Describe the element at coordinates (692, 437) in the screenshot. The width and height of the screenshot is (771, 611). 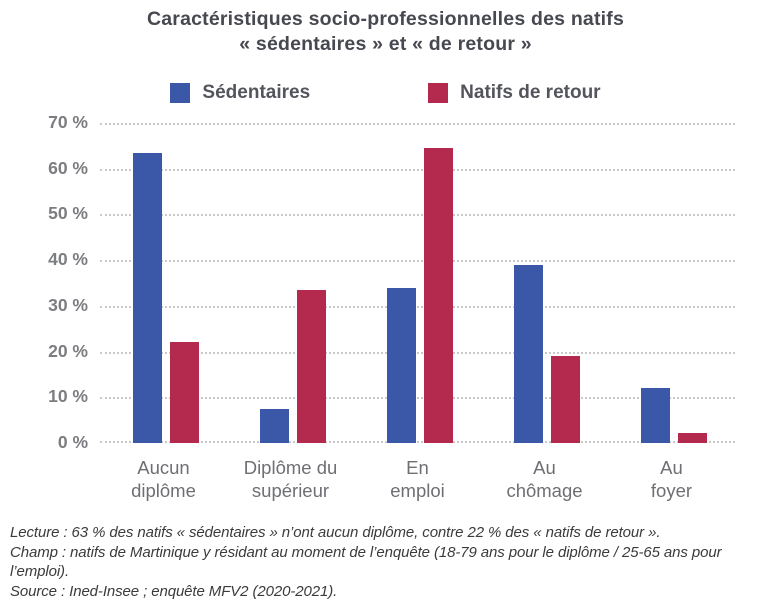
I see `bar-natifs-de-retour-au-foyer` at that location.